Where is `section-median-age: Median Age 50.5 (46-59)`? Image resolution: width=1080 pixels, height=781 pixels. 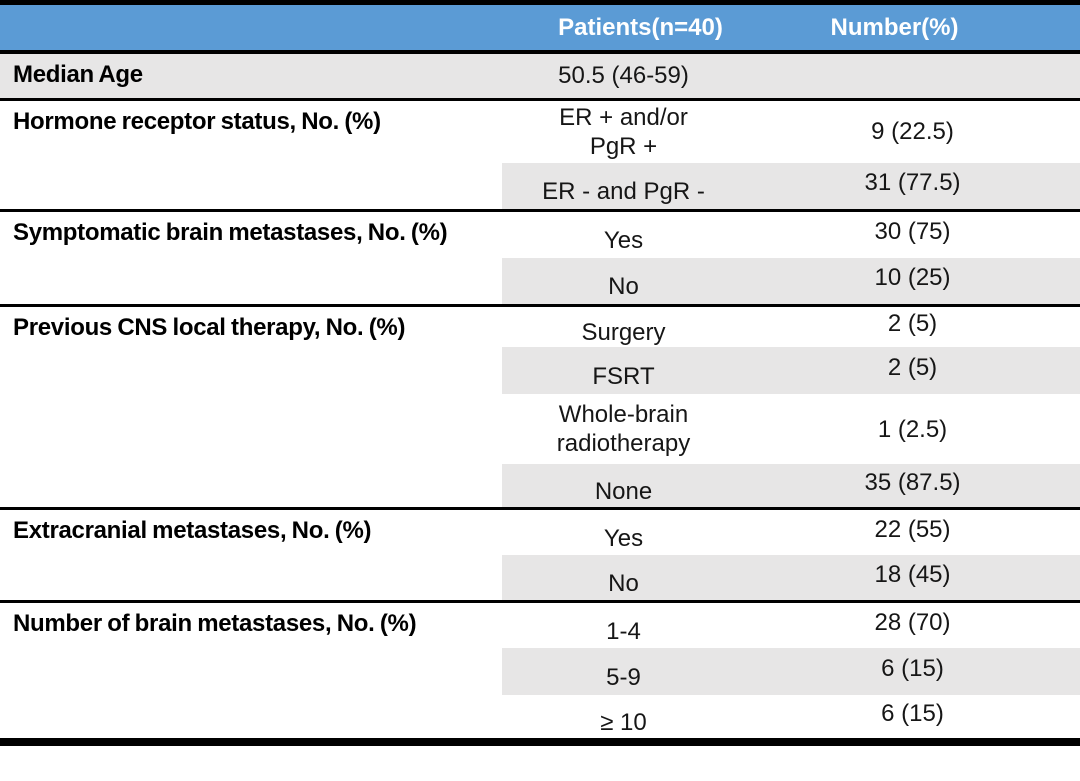 section-median-age: Median Age 50.5 (46-59) is located at coordinates (540, 75).